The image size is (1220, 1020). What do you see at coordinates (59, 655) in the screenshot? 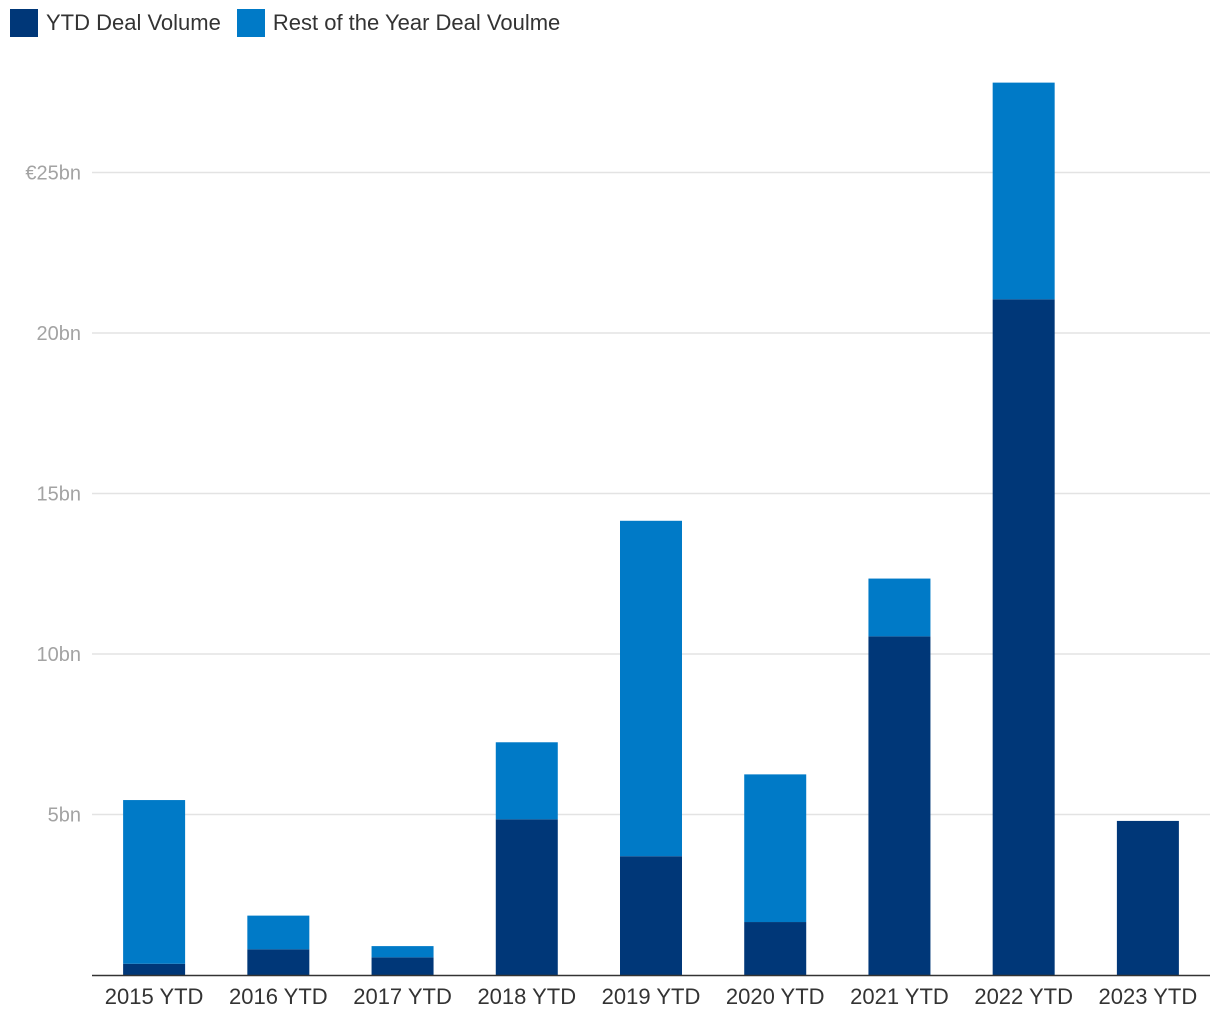
I see `y-tick-label: 10bn` at bounding box center [59, 655].